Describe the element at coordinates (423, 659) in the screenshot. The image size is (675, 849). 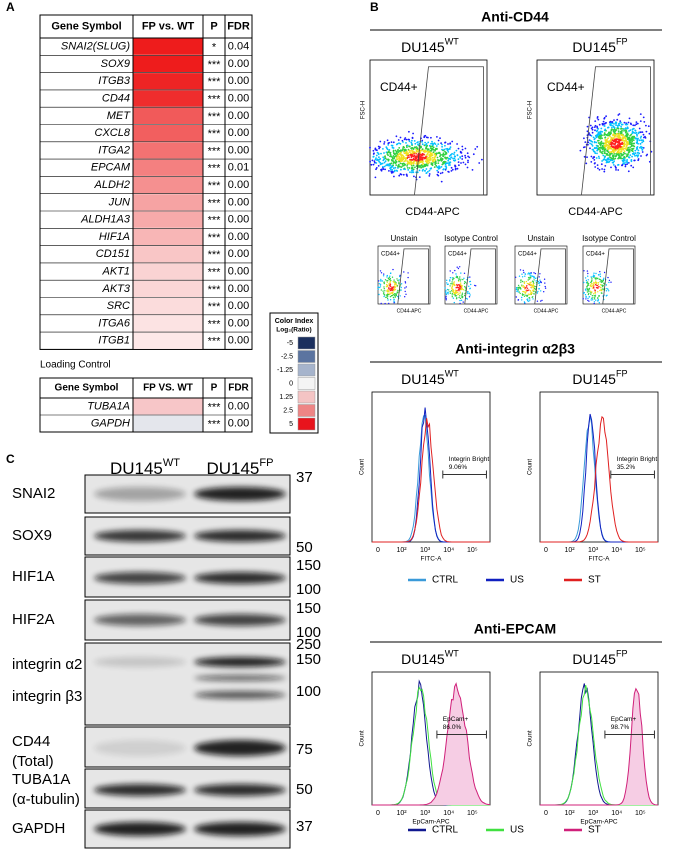
I see `sample-name: DU145` at that location.